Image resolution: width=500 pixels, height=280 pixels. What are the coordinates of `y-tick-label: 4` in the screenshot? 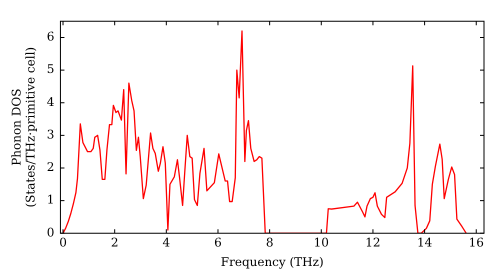 It's located at (50, 101).